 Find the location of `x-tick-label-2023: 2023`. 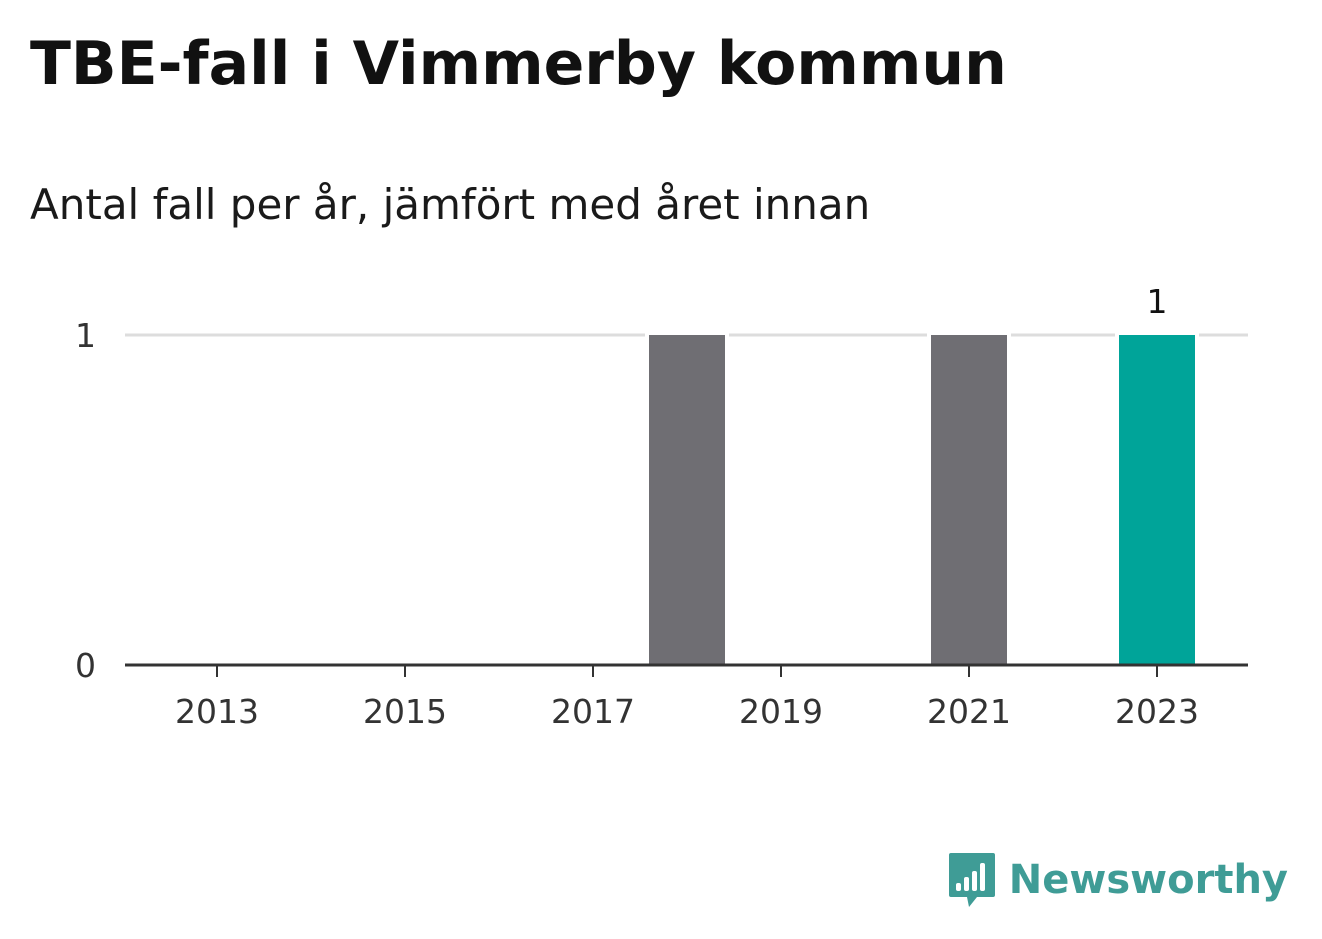

x-tick-label-2023: 2023 is located at coordinates (1157, 711).